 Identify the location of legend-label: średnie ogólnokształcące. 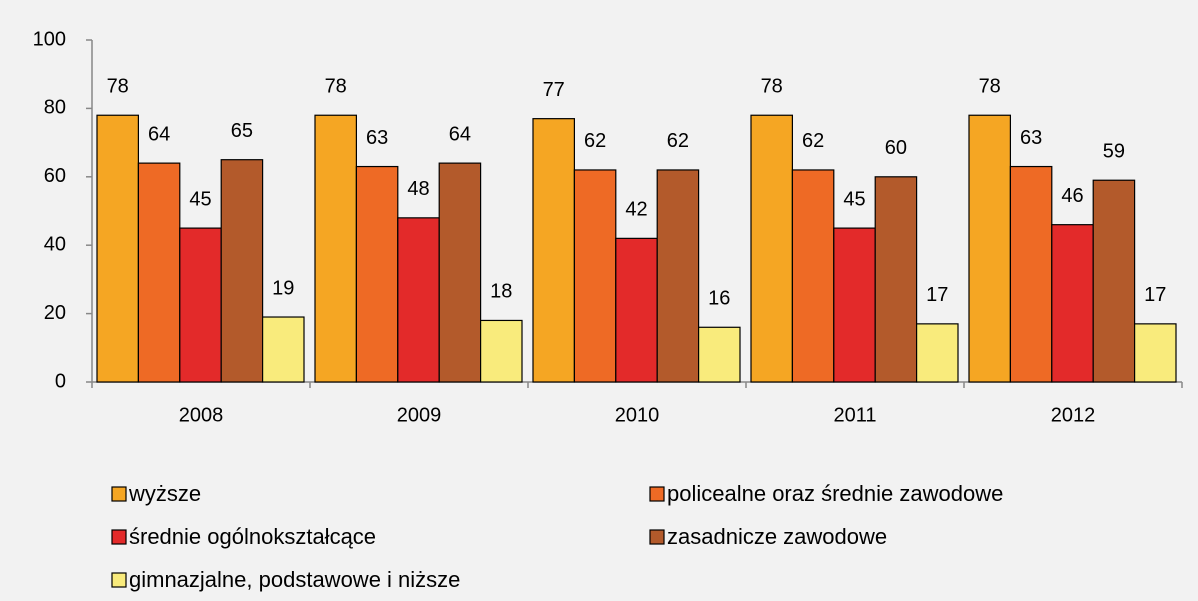
(252, 536).